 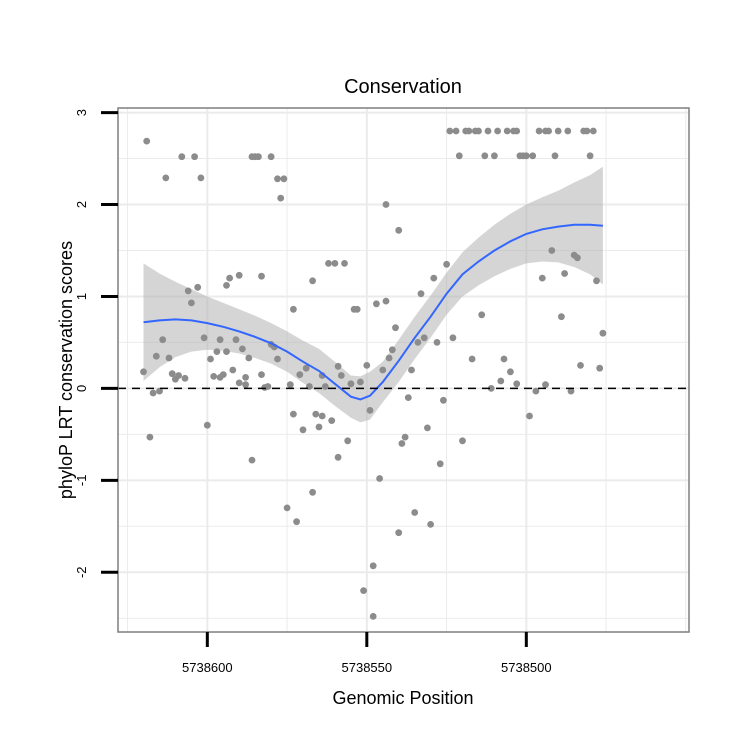 What do you see at coordinates (403, 87) in the screenshot?
I see `chart-title: Conservation` at bounding box center [403, 87].